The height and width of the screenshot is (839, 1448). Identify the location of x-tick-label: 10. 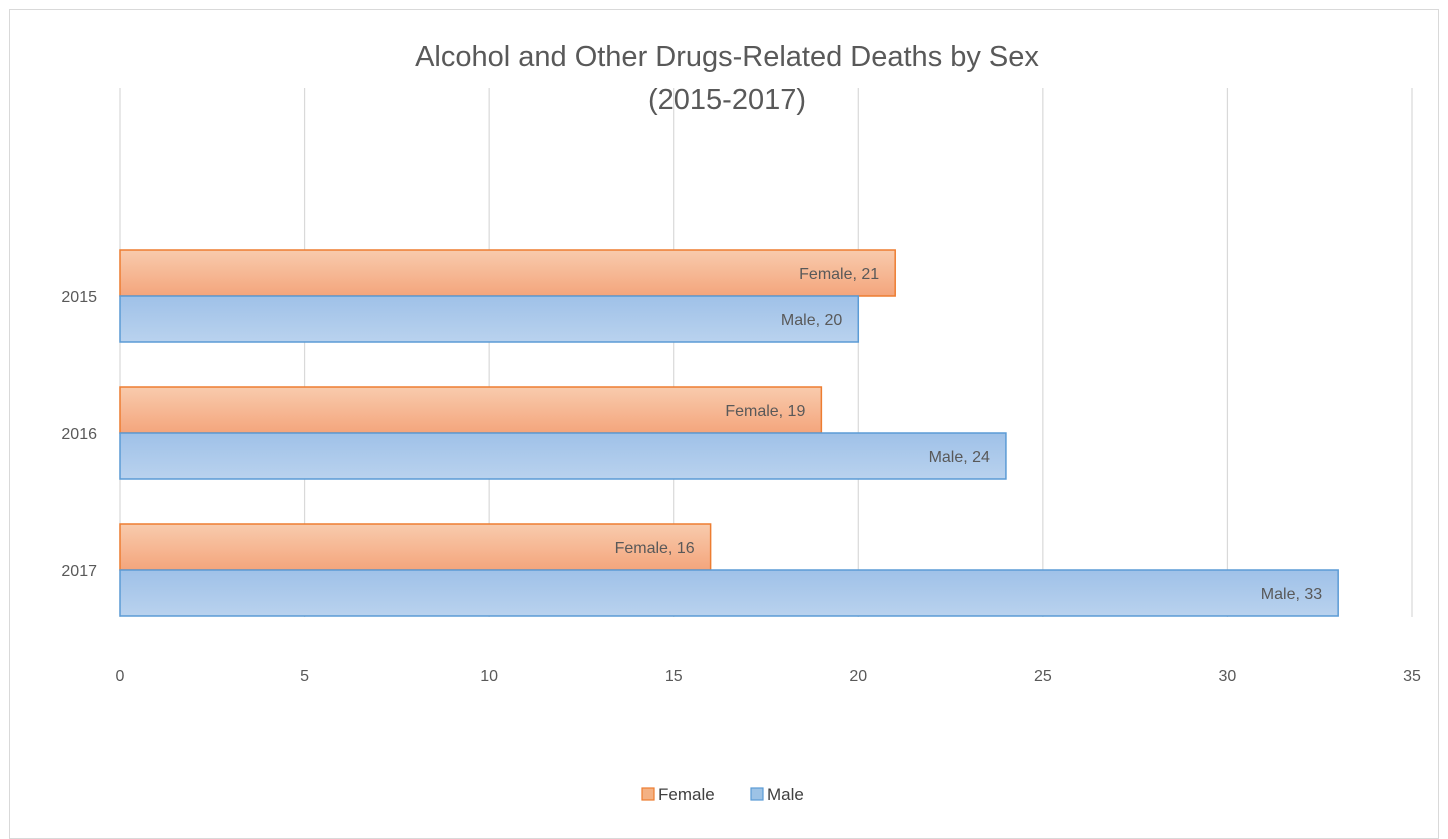
(489, 676).